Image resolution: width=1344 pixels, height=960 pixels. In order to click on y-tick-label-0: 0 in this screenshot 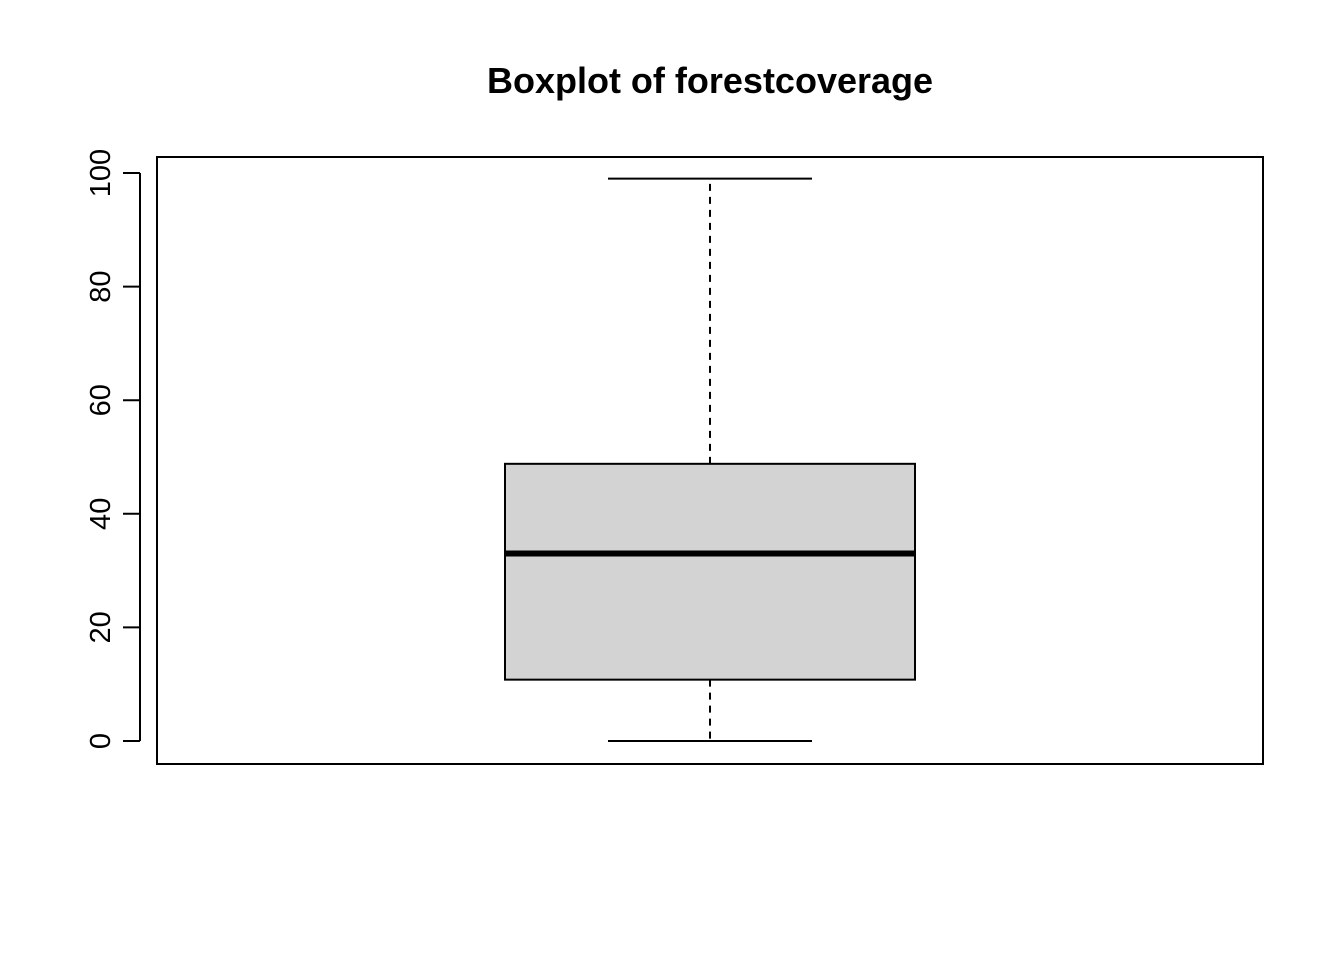, I will do `click(101, 741)`.